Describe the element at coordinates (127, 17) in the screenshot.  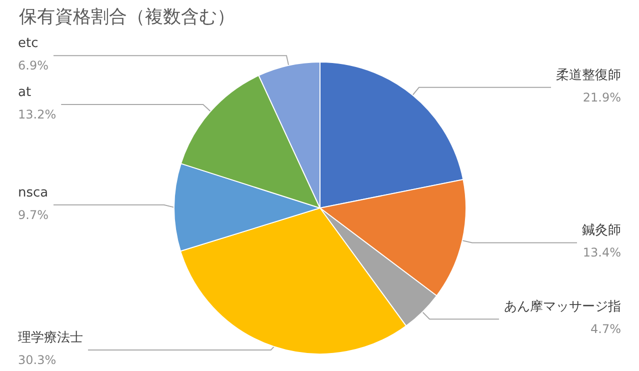
I see `chart-title: 保有資格割合（複数含む）` at that location.